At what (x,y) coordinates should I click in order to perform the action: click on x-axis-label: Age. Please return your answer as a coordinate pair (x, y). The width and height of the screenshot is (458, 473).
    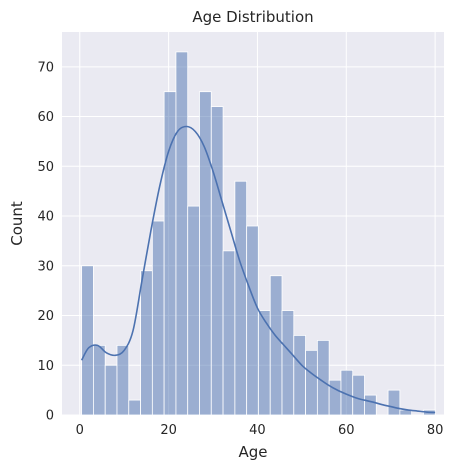
    Looking at the image, I should click on (252, 452).